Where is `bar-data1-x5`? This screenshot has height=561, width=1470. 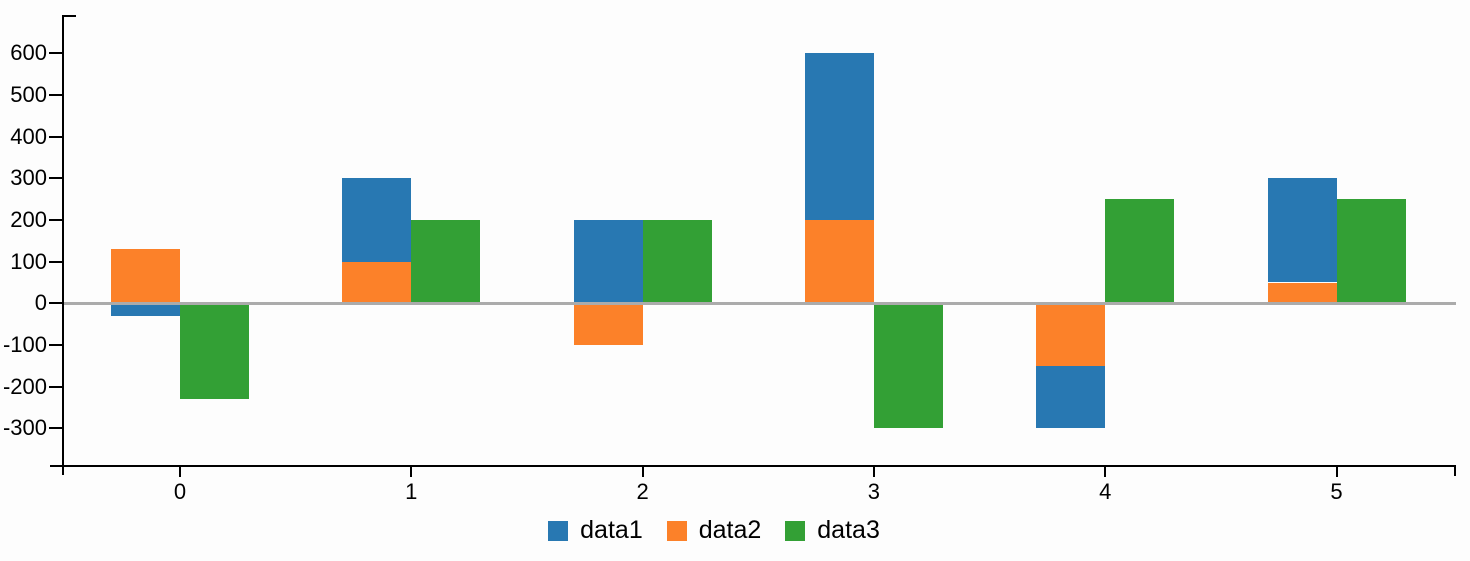 bar-data1-x5 is located at coordinates (1302, 230).